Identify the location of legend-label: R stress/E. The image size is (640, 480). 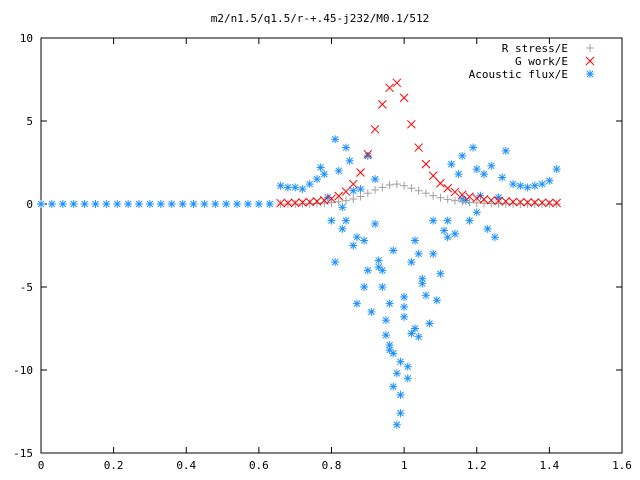
(535, 48).